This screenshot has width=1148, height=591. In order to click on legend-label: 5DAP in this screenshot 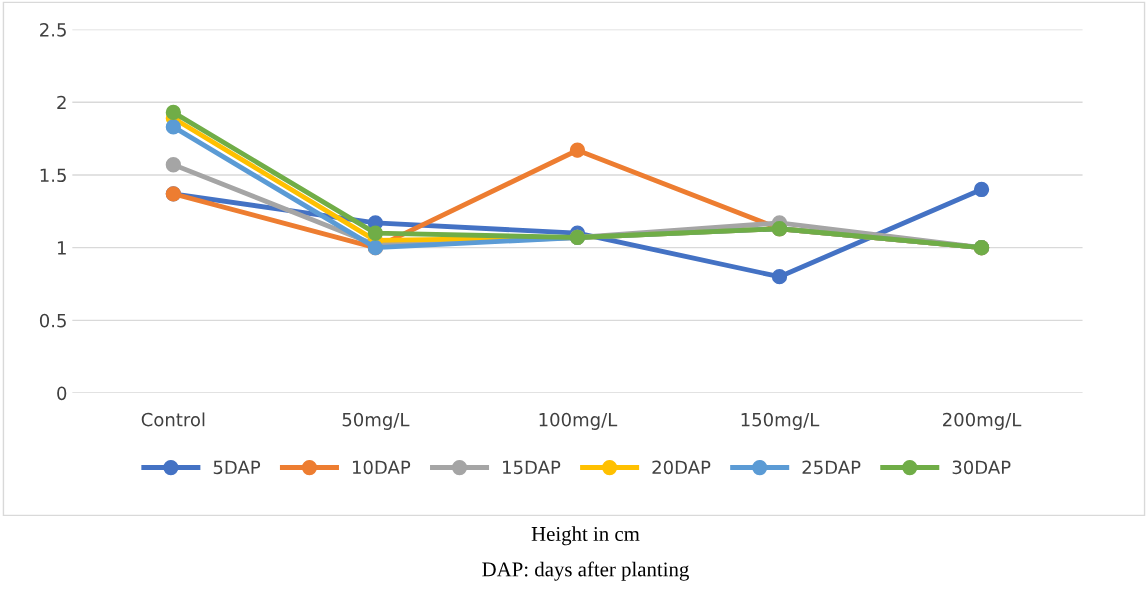, I will do `click(237, 467)`.